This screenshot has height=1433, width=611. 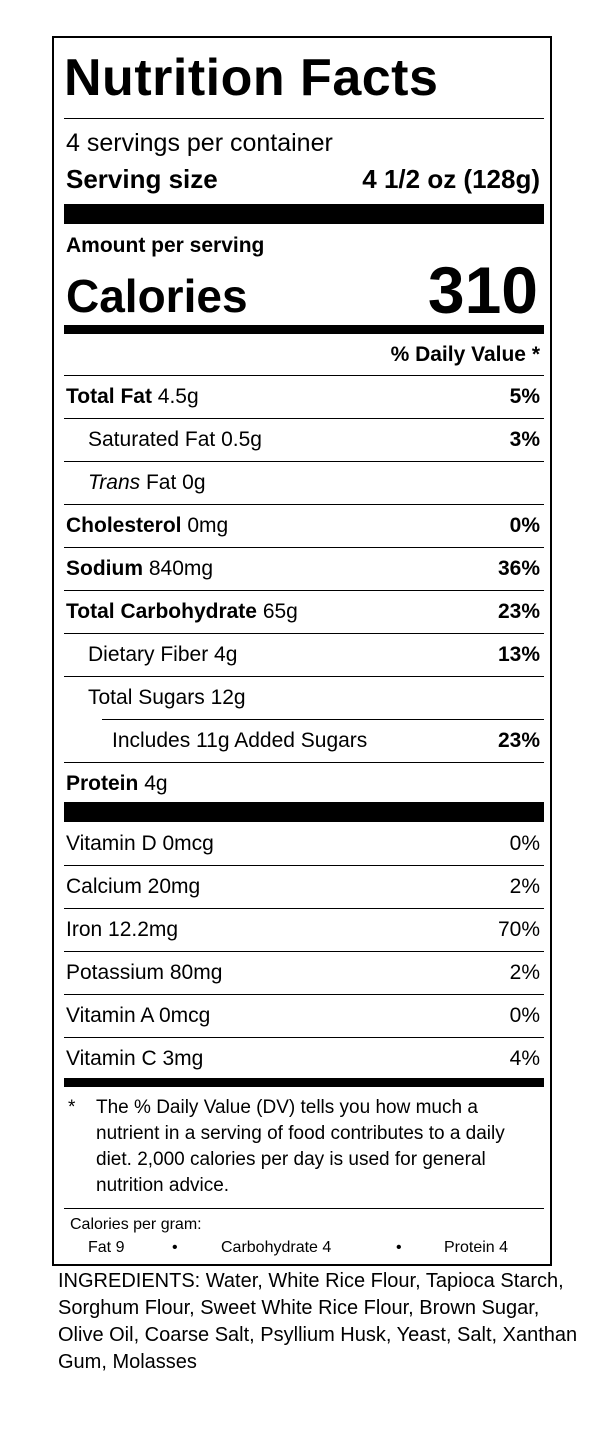 What do you see at coordinates (109, 396) in the screenshot?
I see `nutrient-name: Total Fat` at bounding box center [109, 396].